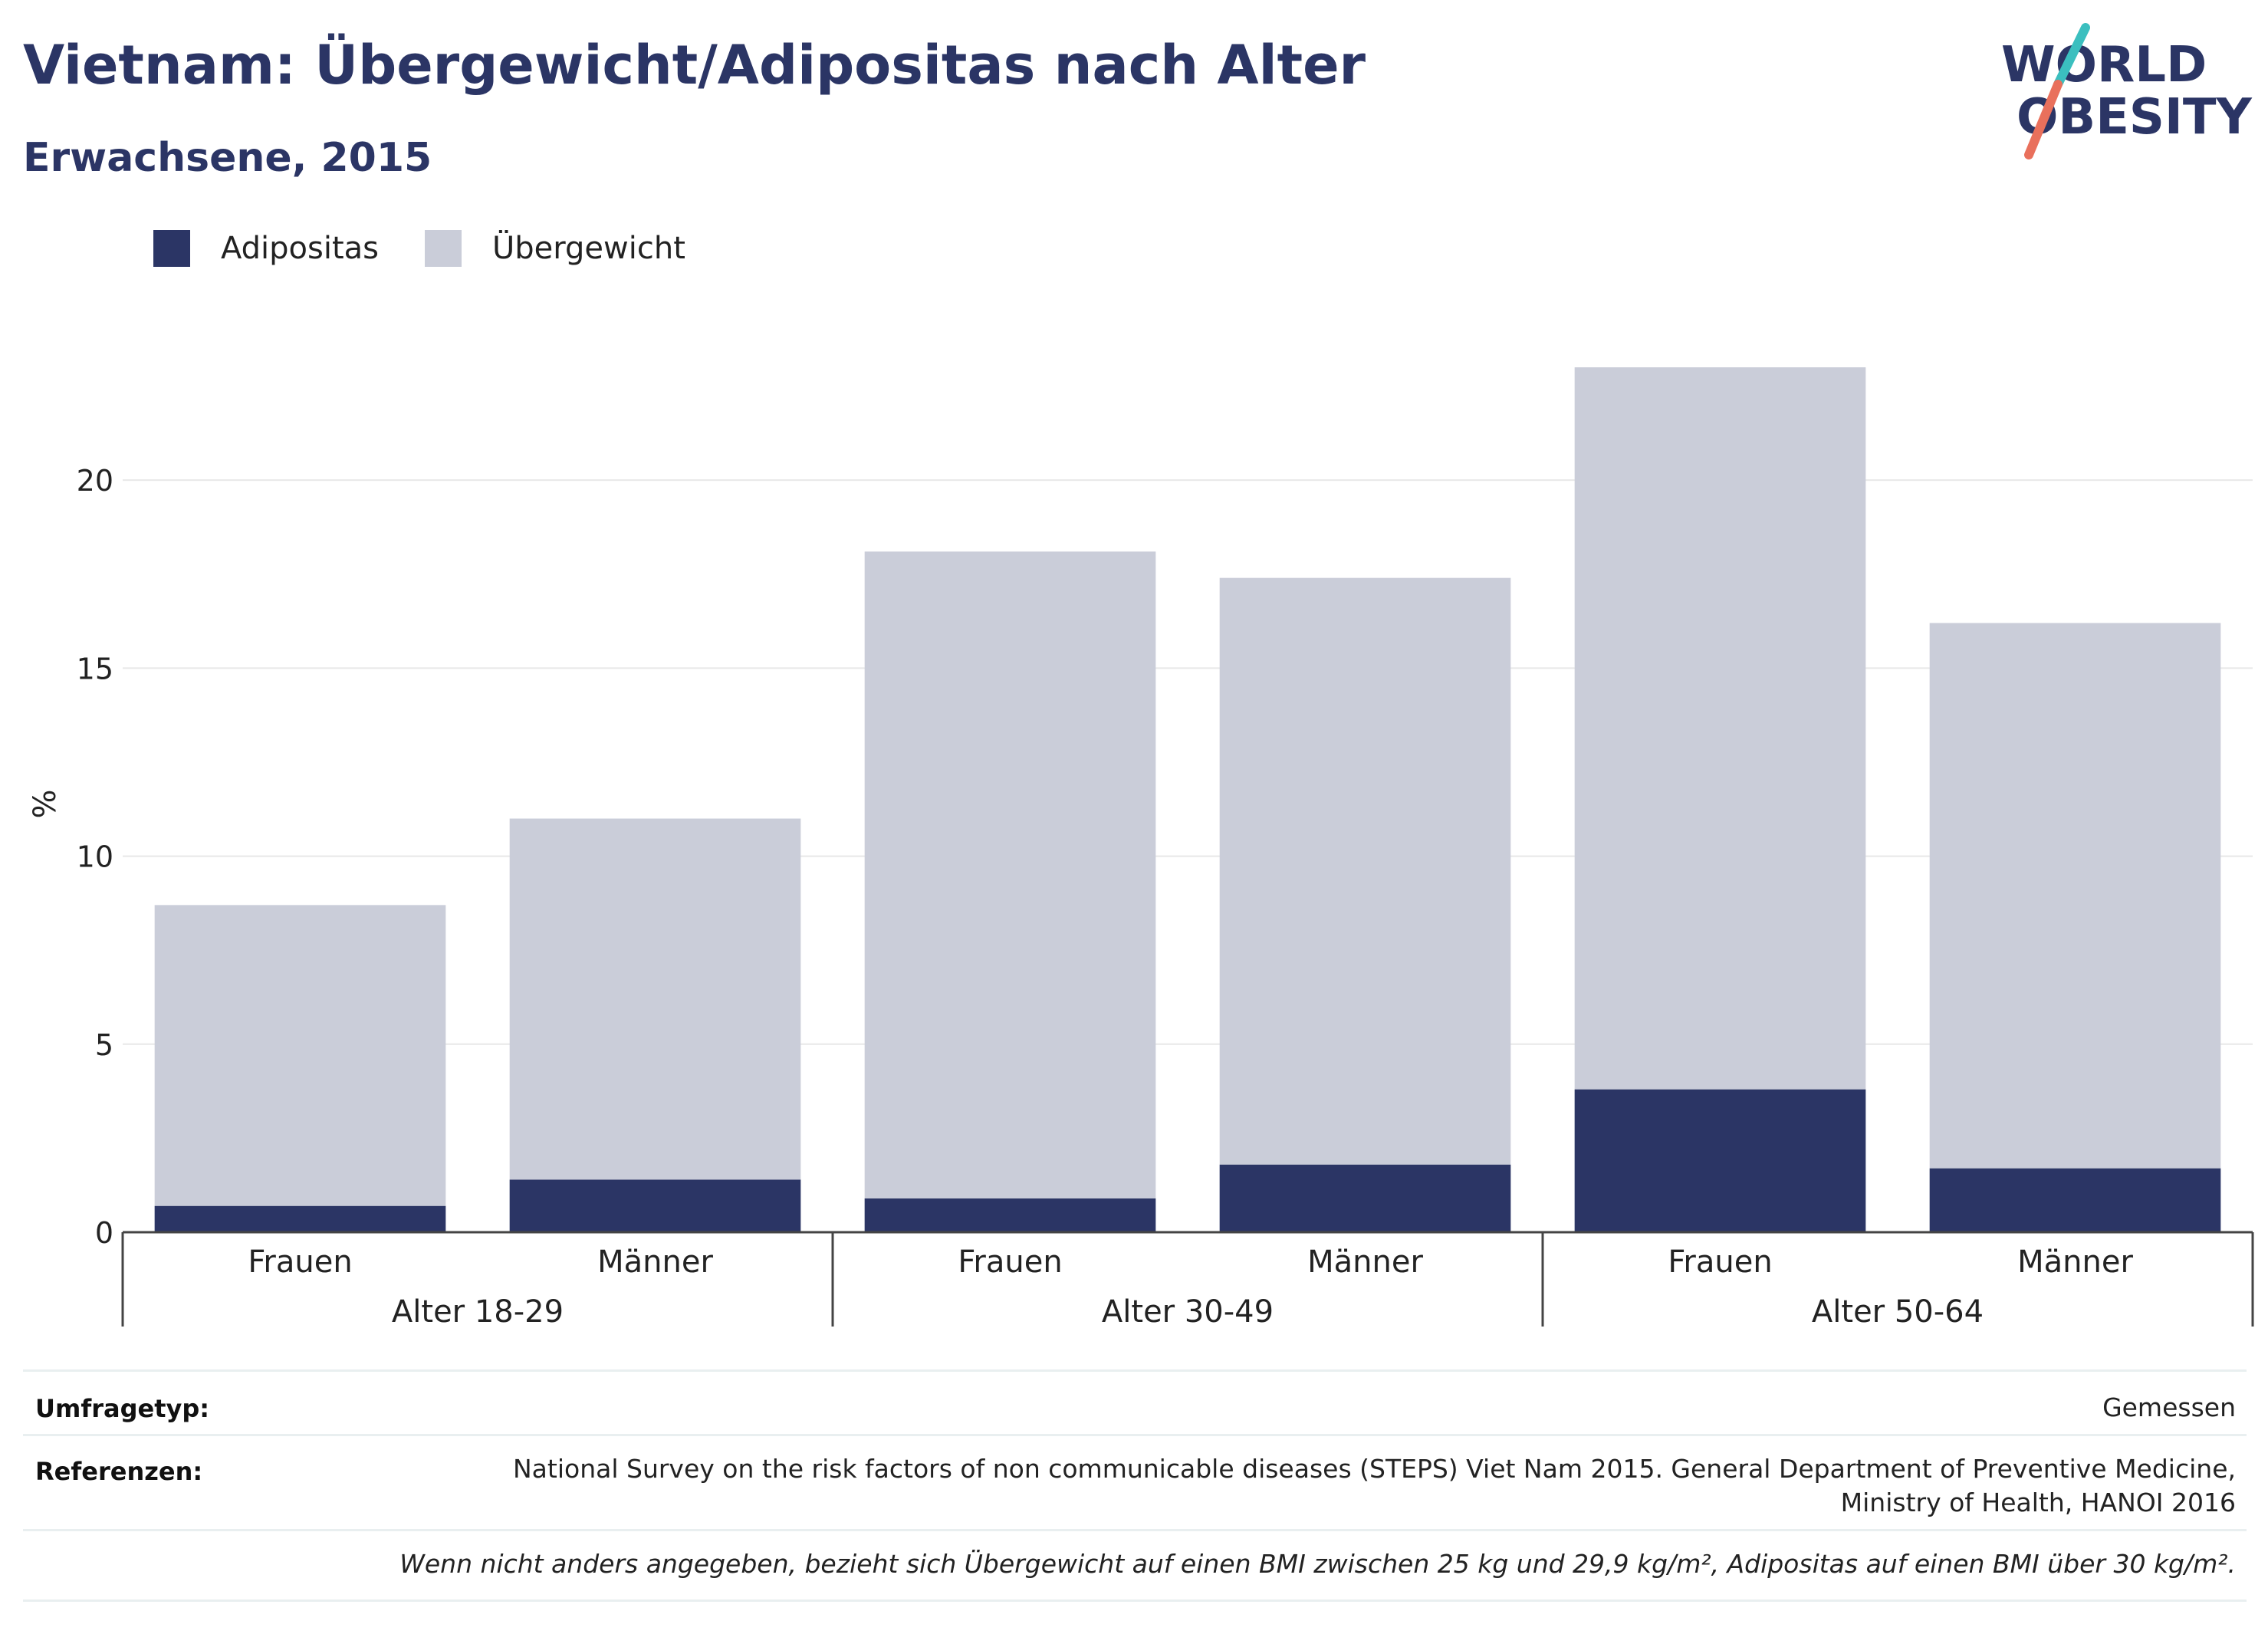 The height and width of the screenshot is (1634, 2268). Describe the element at coordinates (478, 1312) in the screenshot. I see `group-label: Alter 18-29` at that location.